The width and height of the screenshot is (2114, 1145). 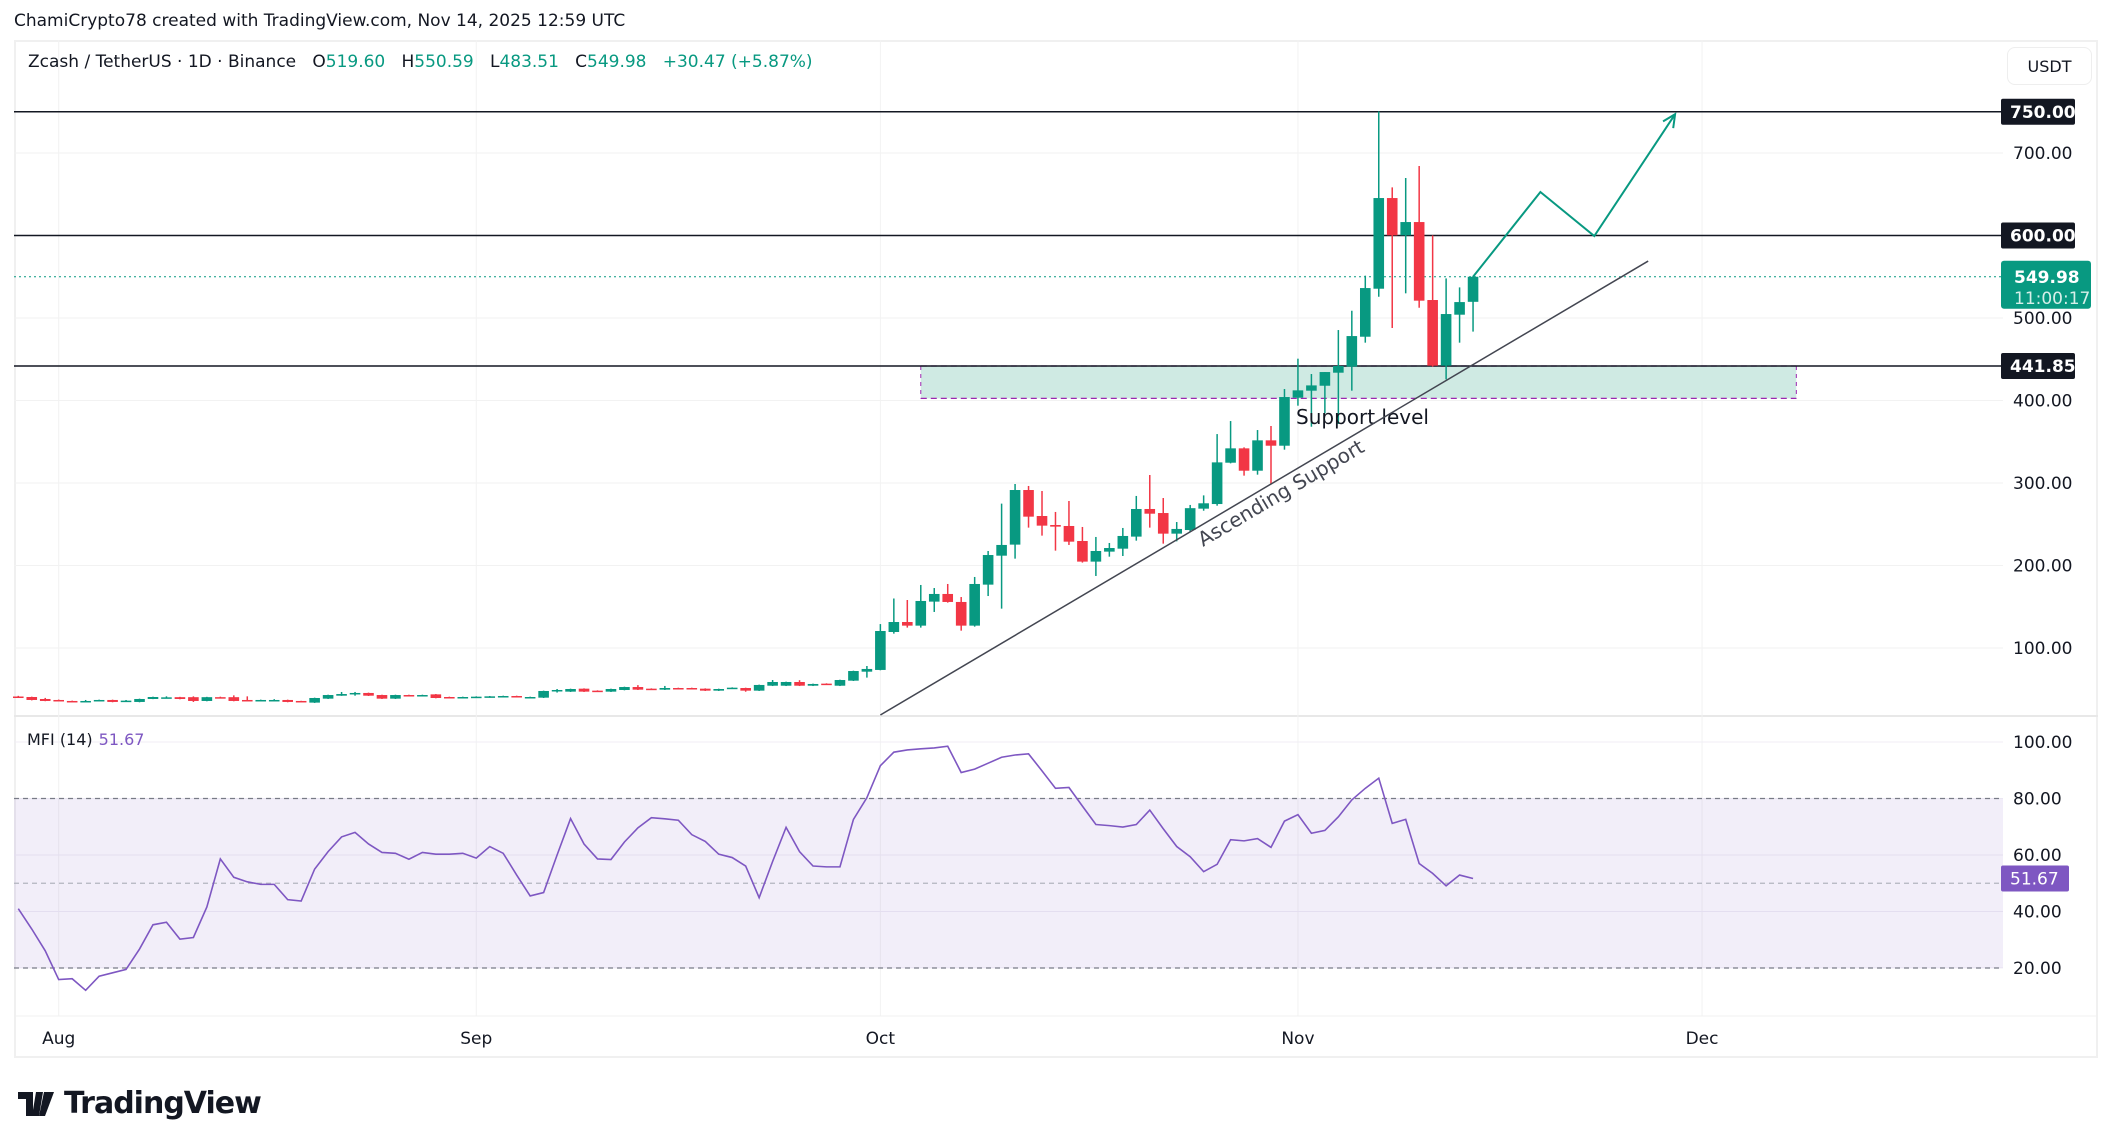 I want to click on currency-button: USDT, so click(x=2049, y=66).